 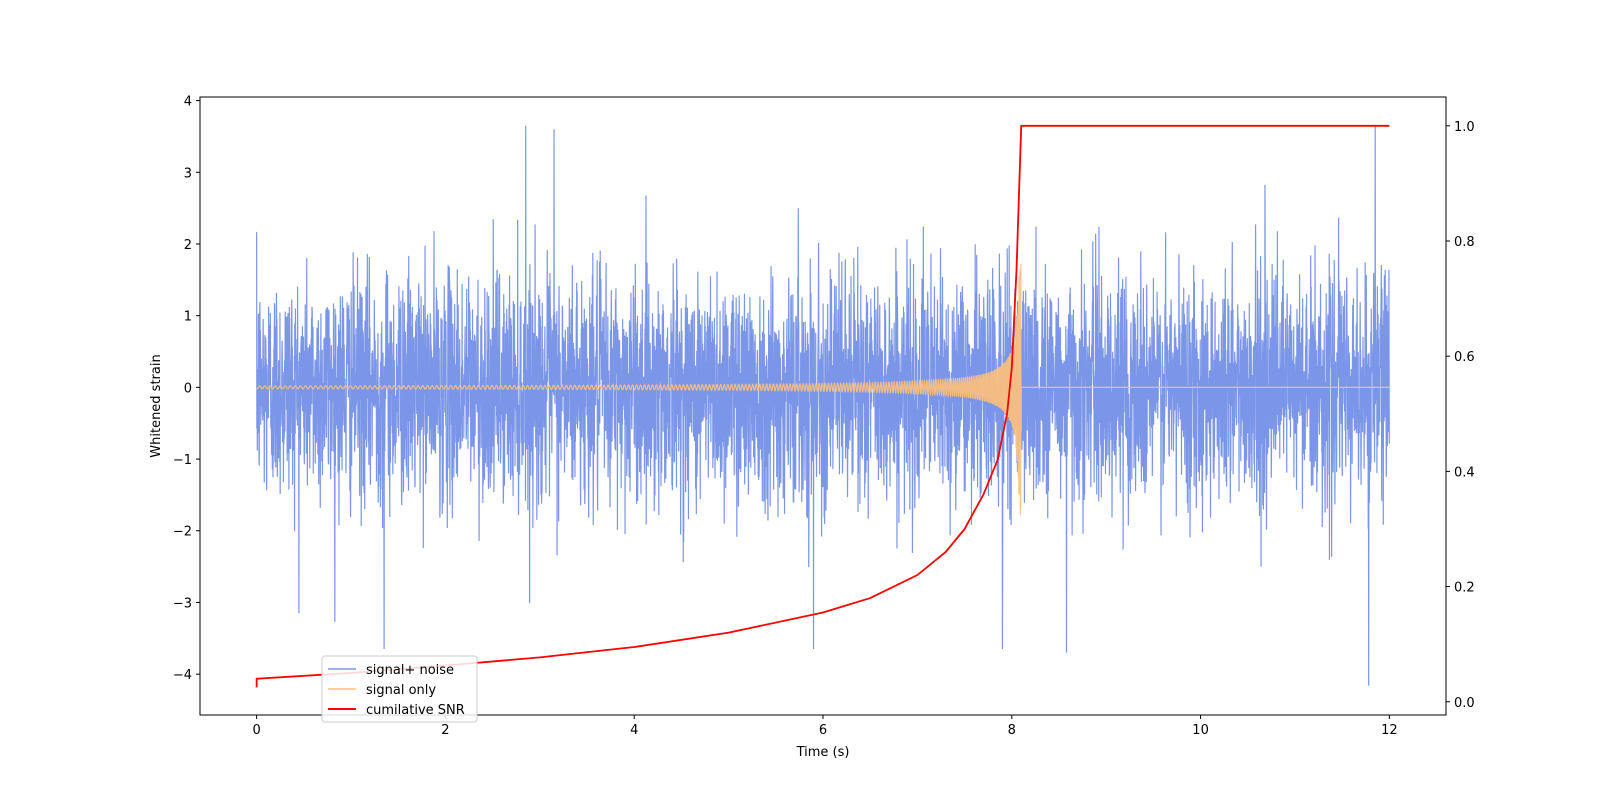 I want to click on y2-axis-ticks: 0.0 0.2 0.4 0.6 0.8 1.0, so click(x=1460, y=415).